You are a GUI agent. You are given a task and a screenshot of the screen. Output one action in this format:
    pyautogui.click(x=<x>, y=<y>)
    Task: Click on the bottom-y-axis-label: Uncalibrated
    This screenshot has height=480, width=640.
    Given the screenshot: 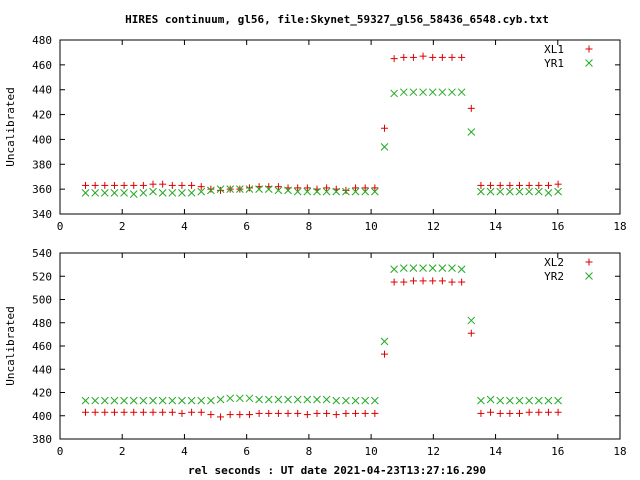 What is the action you would take?
    pyautogui.click(x=10, y=345)
    